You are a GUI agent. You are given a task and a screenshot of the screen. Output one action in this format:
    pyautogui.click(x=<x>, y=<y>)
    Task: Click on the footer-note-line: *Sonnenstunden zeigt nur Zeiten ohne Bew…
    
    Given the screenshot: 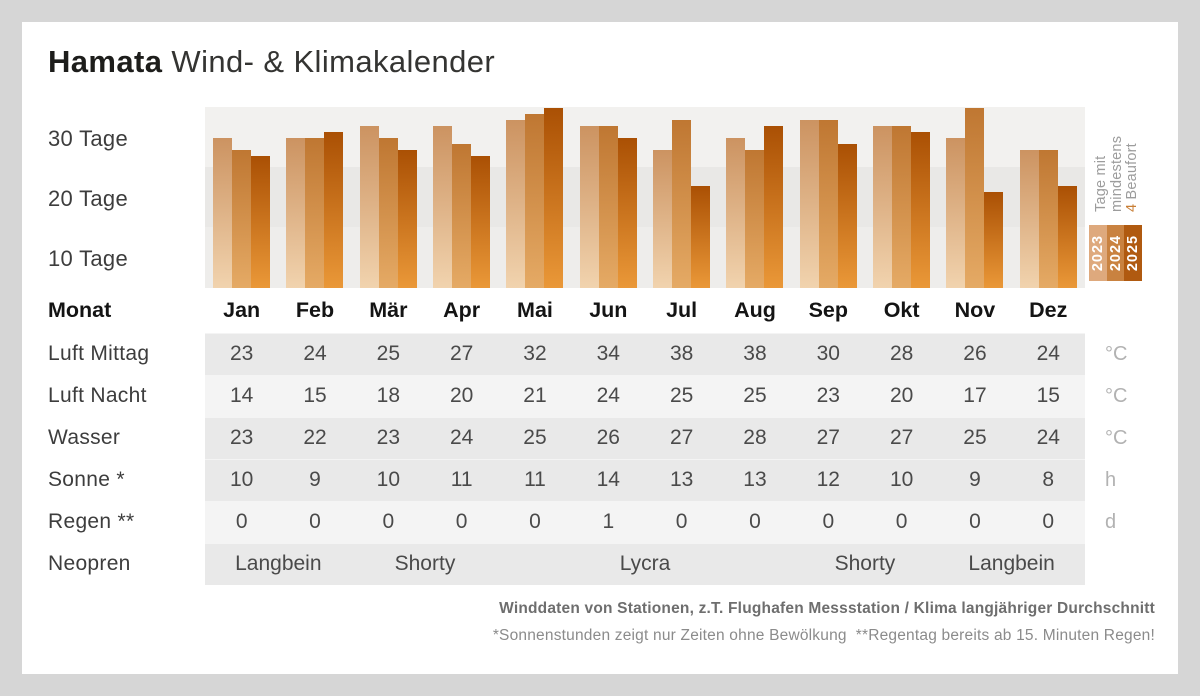 What is the action you would take?
    pyautogui.click(x=823, y=635)
    